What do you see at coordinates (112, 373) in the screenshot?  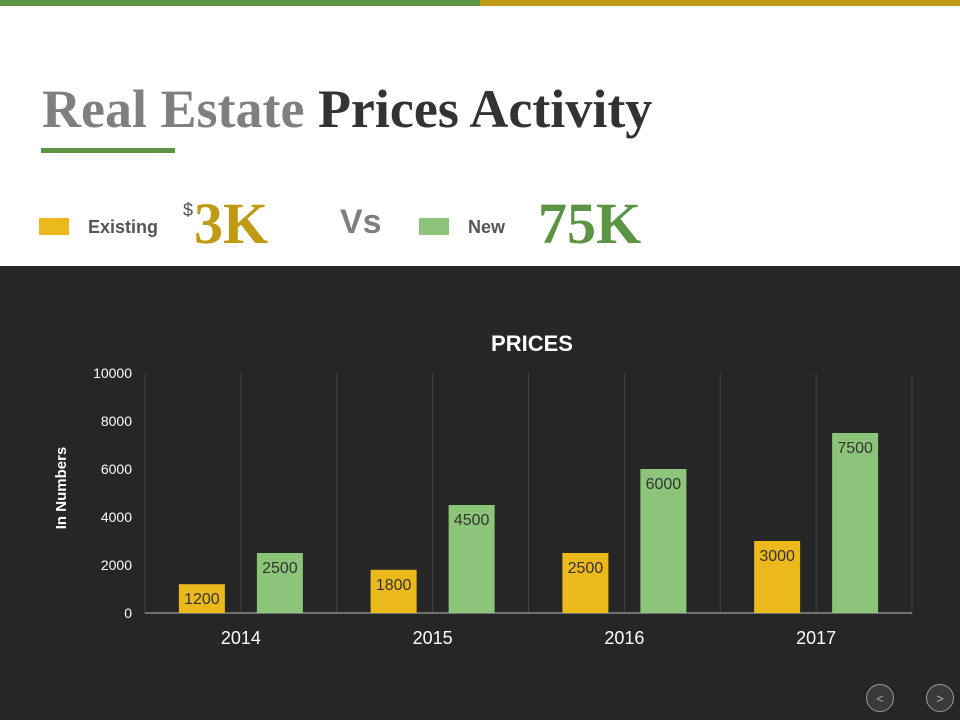 I see `y-tick-label: 10000` at bounding box center [112, 373].